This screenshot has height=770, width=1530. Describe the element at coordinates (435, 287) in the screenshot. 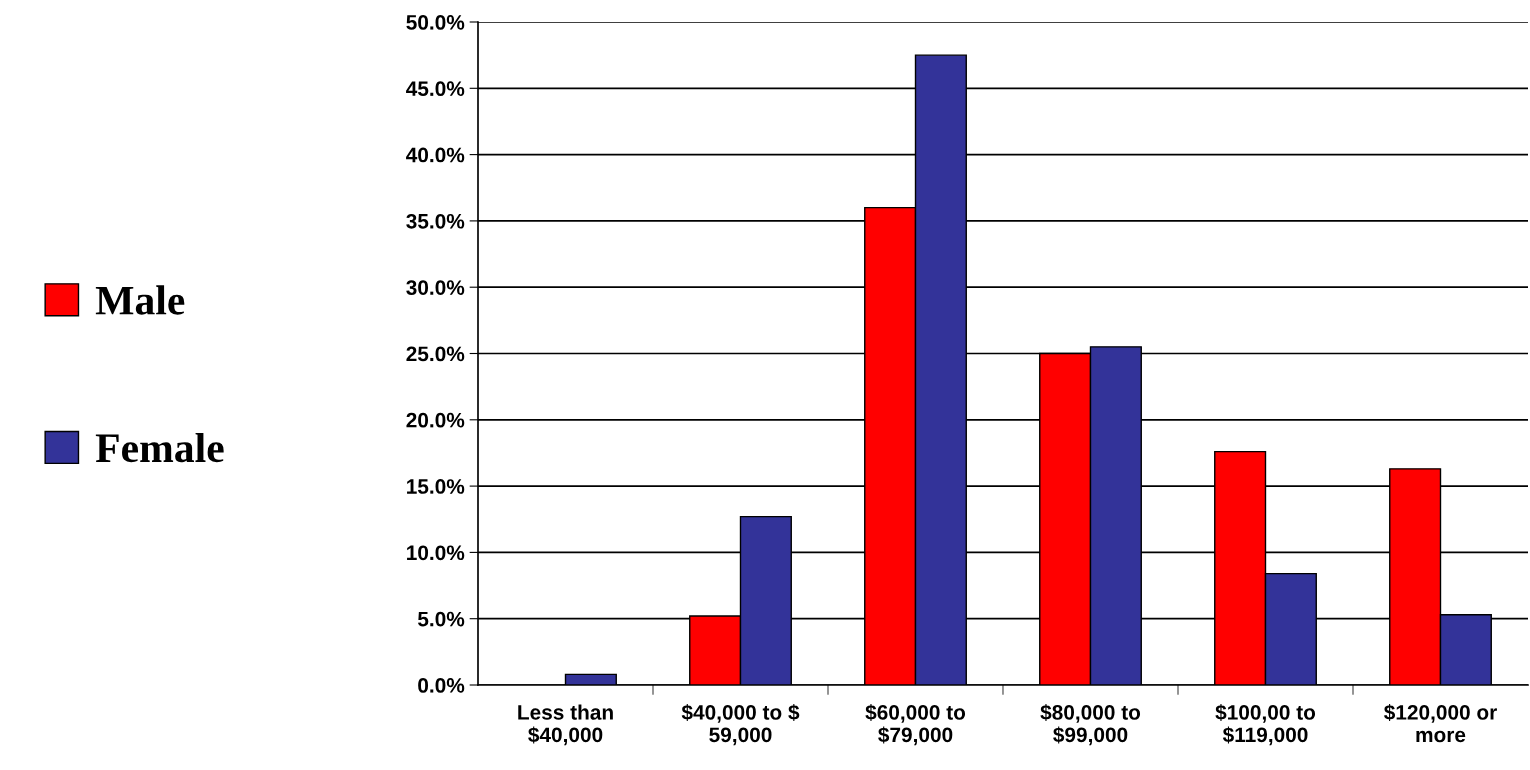

I see `y-tick-label: 30.0%` at that location.